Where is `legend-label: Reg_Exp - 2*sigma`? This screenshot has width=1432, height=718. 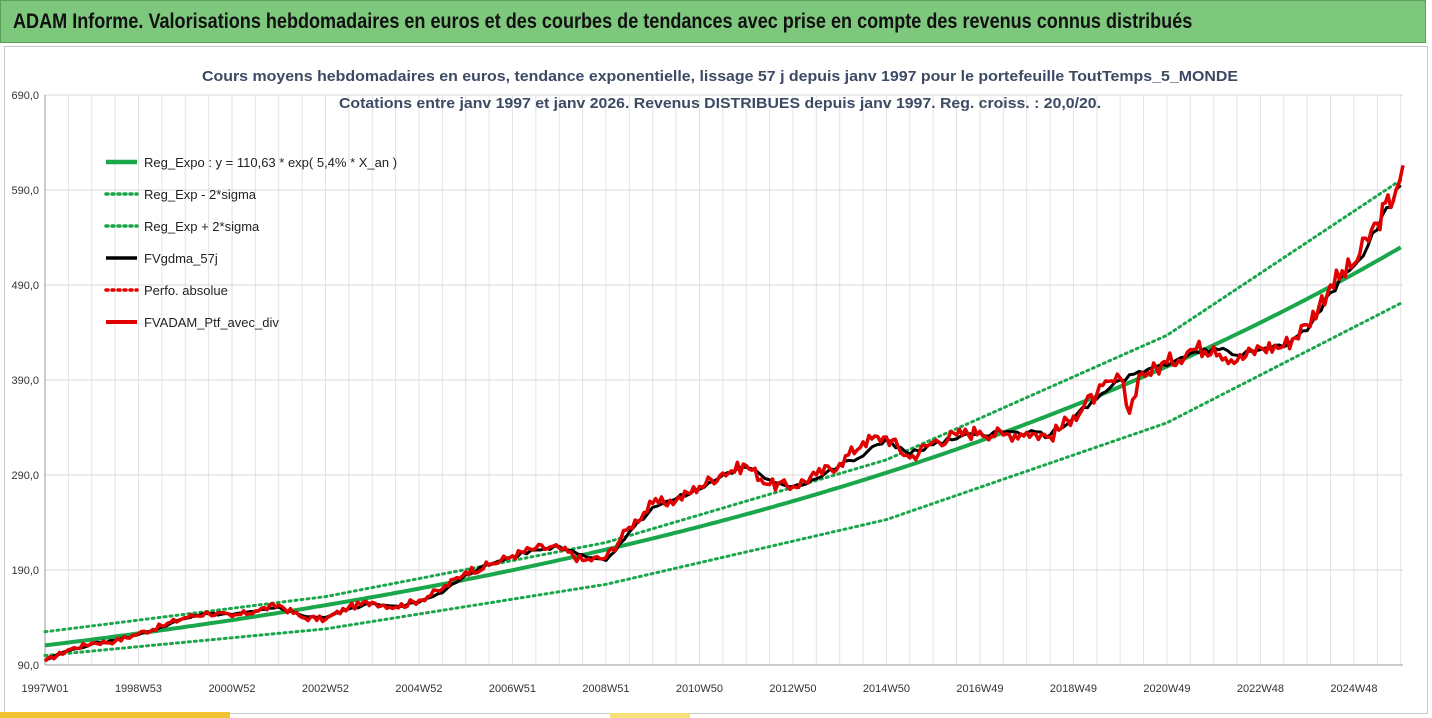
legend-label: Reg_Exp - 2*sigma is located at coordinates (200, 194).